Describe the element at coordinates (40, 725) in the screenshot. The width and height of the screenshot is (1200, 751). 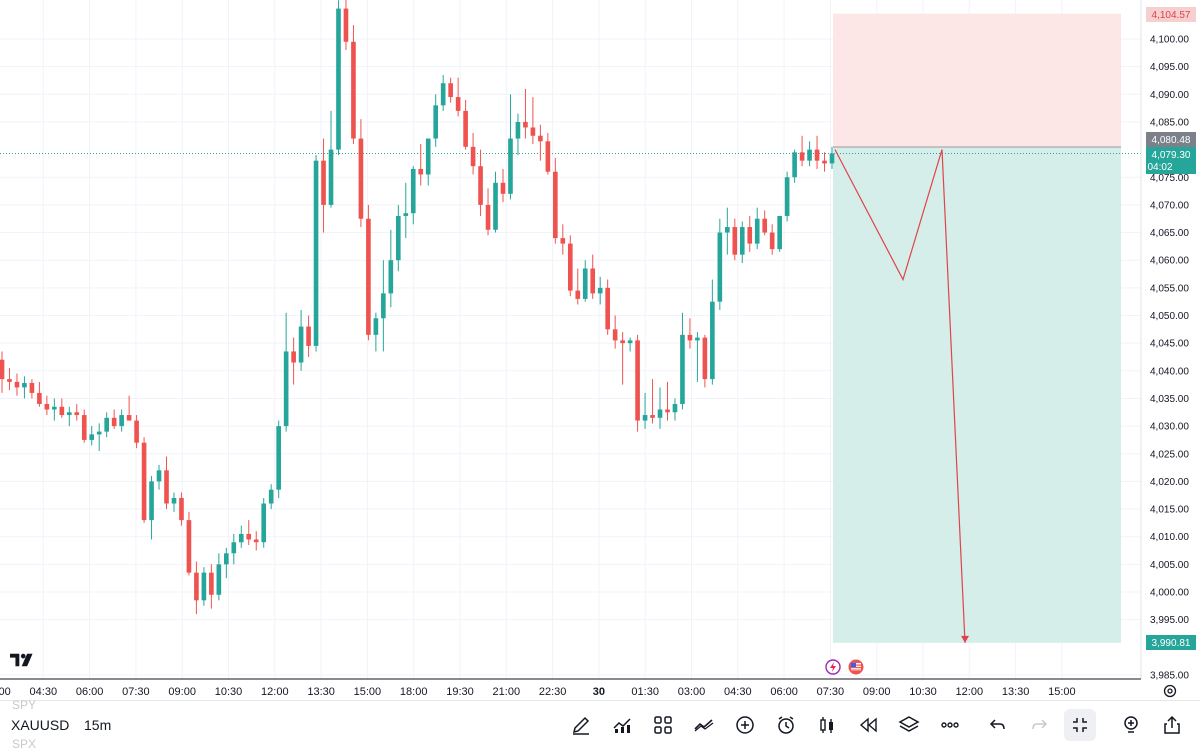
I see `symbol-label: XAUUSD` at that location.